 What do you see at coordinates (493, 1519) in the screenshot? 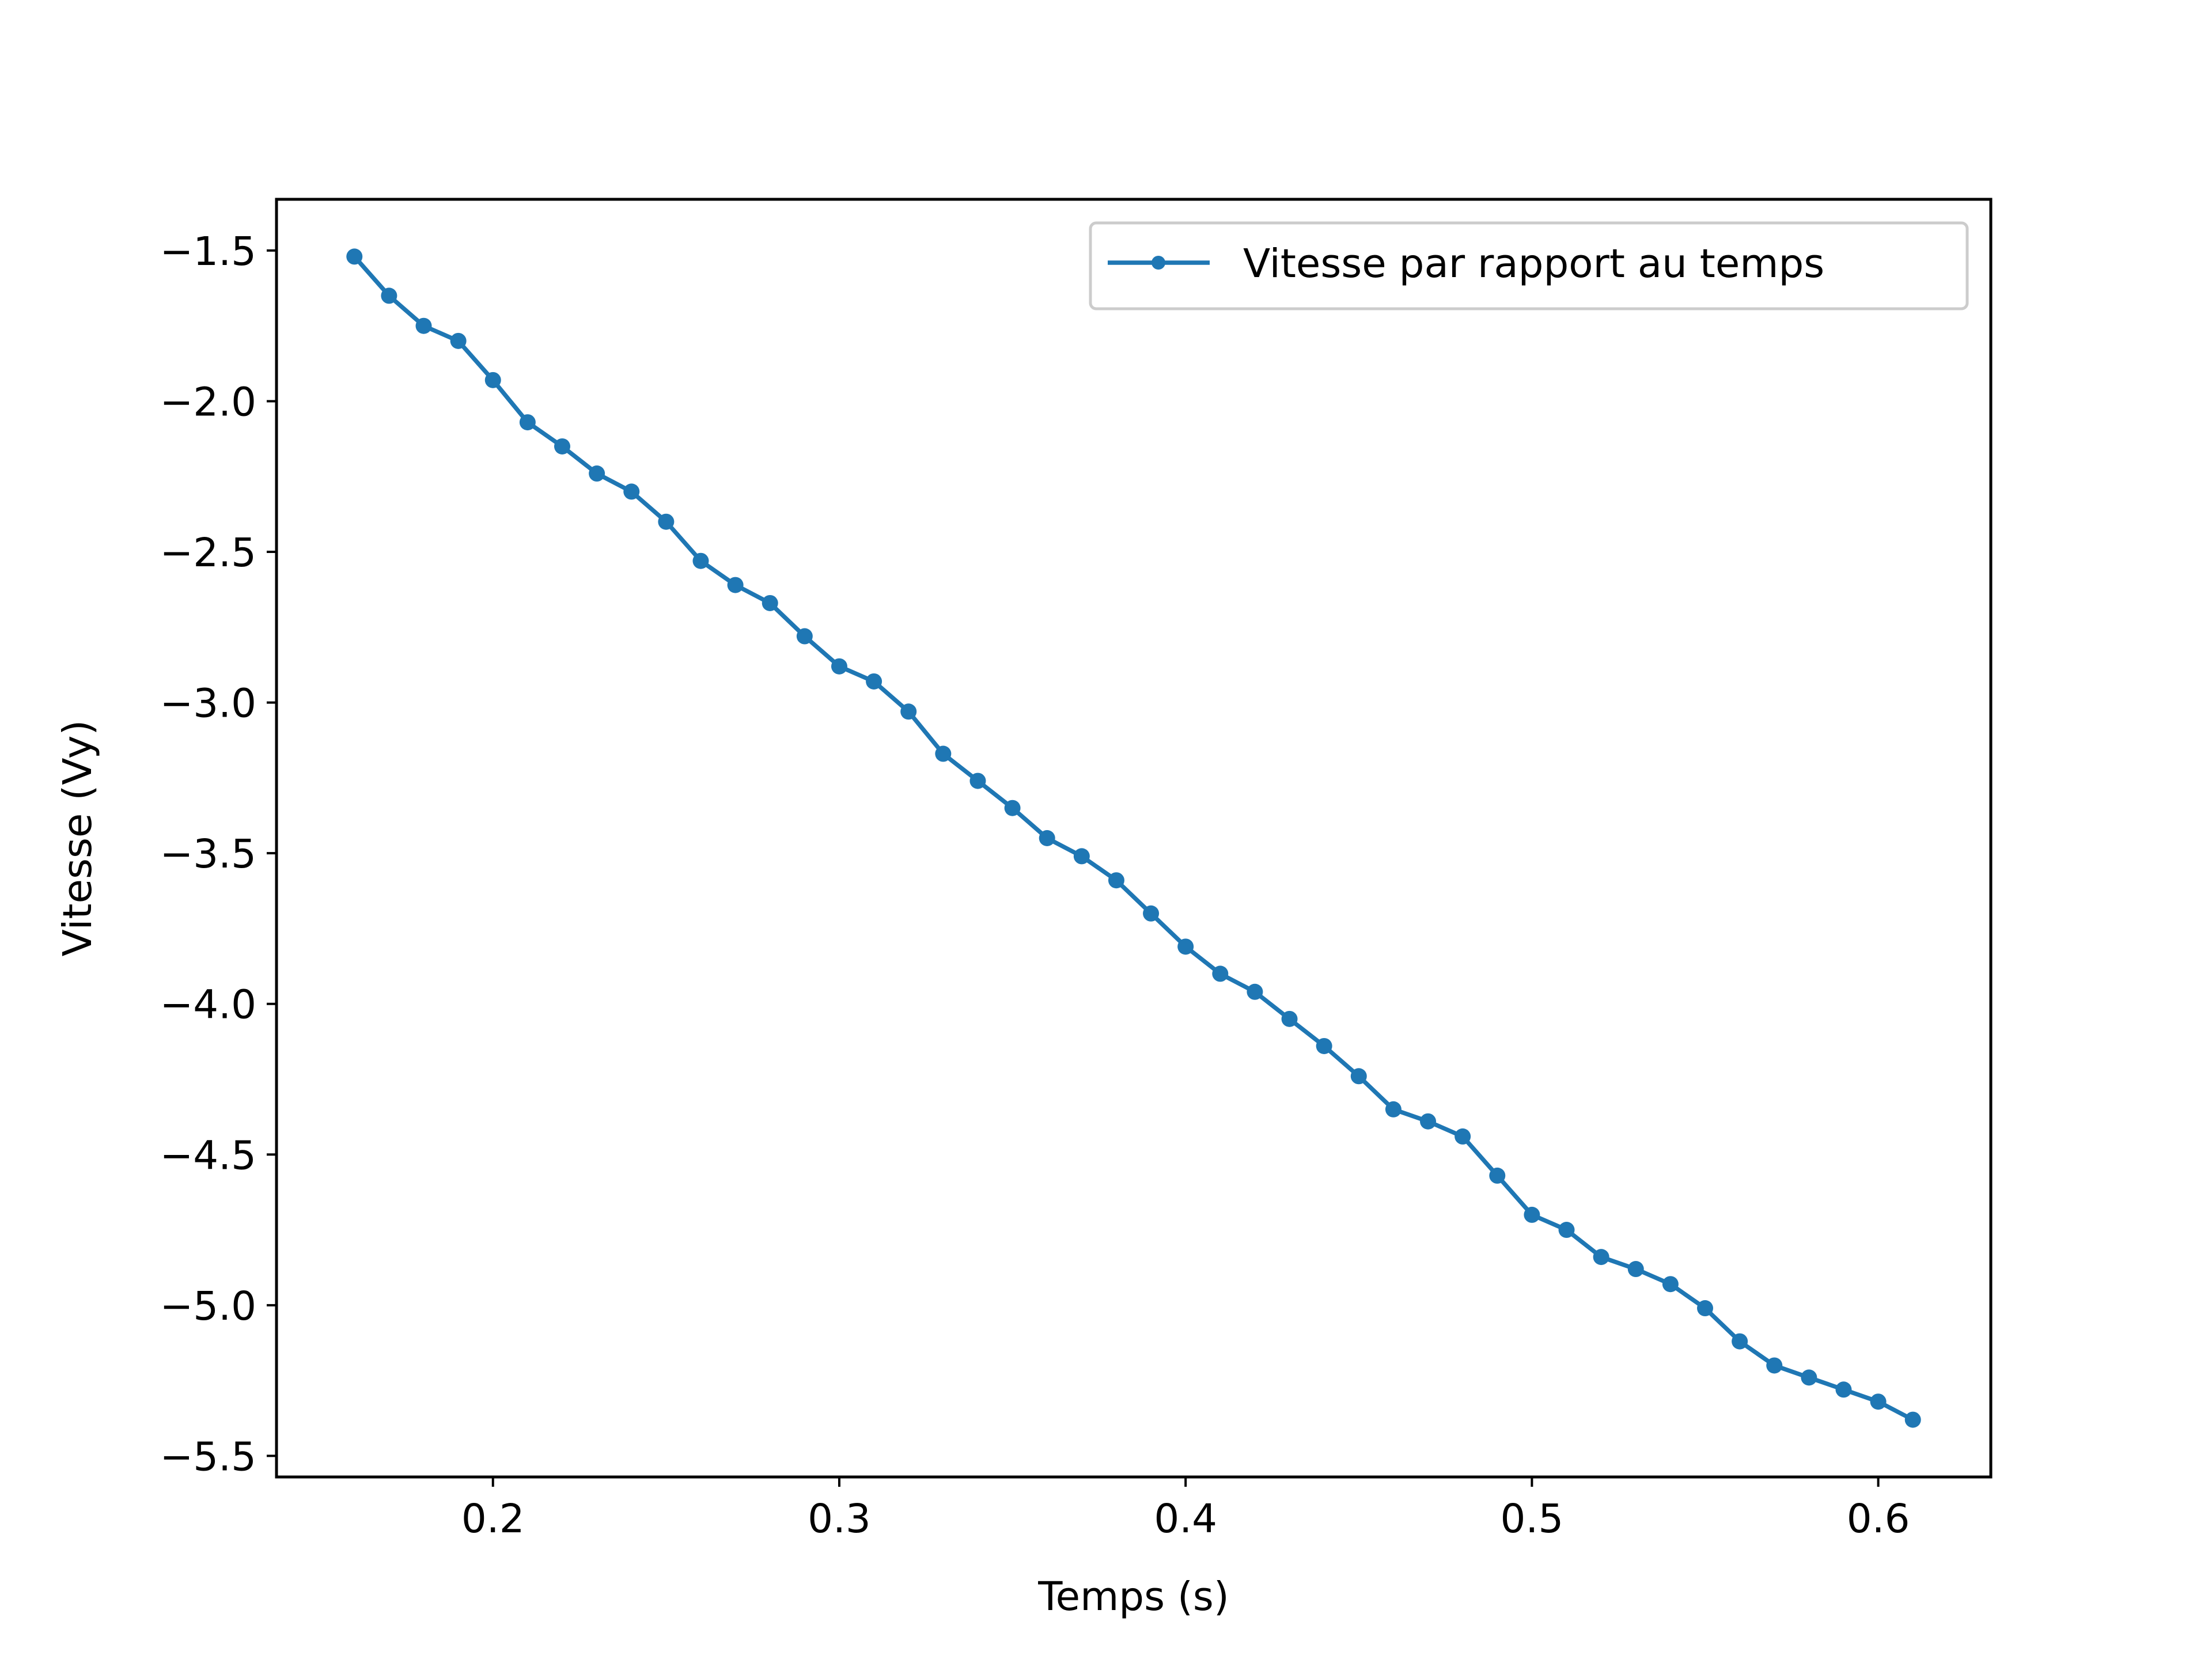
I see `x-tick-label: 0.2` at bounding box center [493, 1519].